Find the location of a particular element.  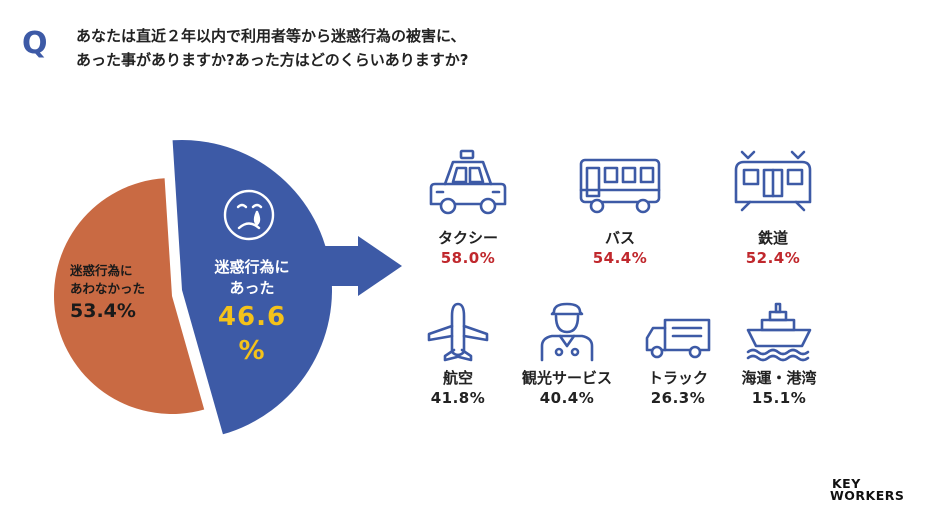

category-bus: バス 54.4% is located at coordinates (620, 208).